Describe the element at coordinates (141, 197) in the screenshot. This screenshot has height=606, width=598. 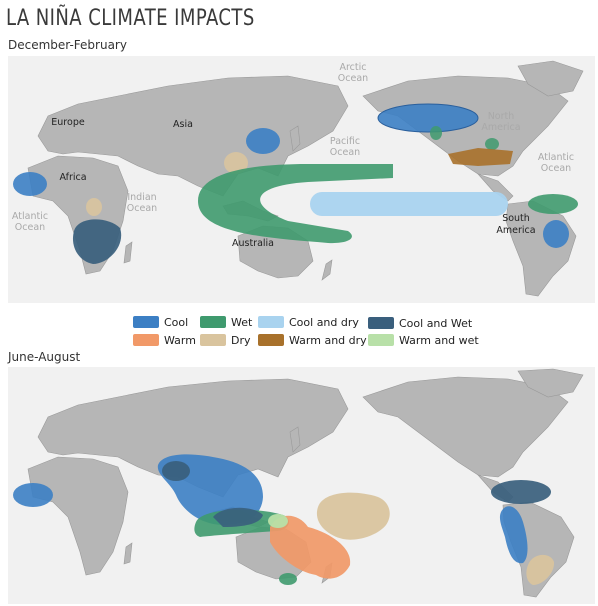
I see `label-indian-ocean-1: Indian` at that location.